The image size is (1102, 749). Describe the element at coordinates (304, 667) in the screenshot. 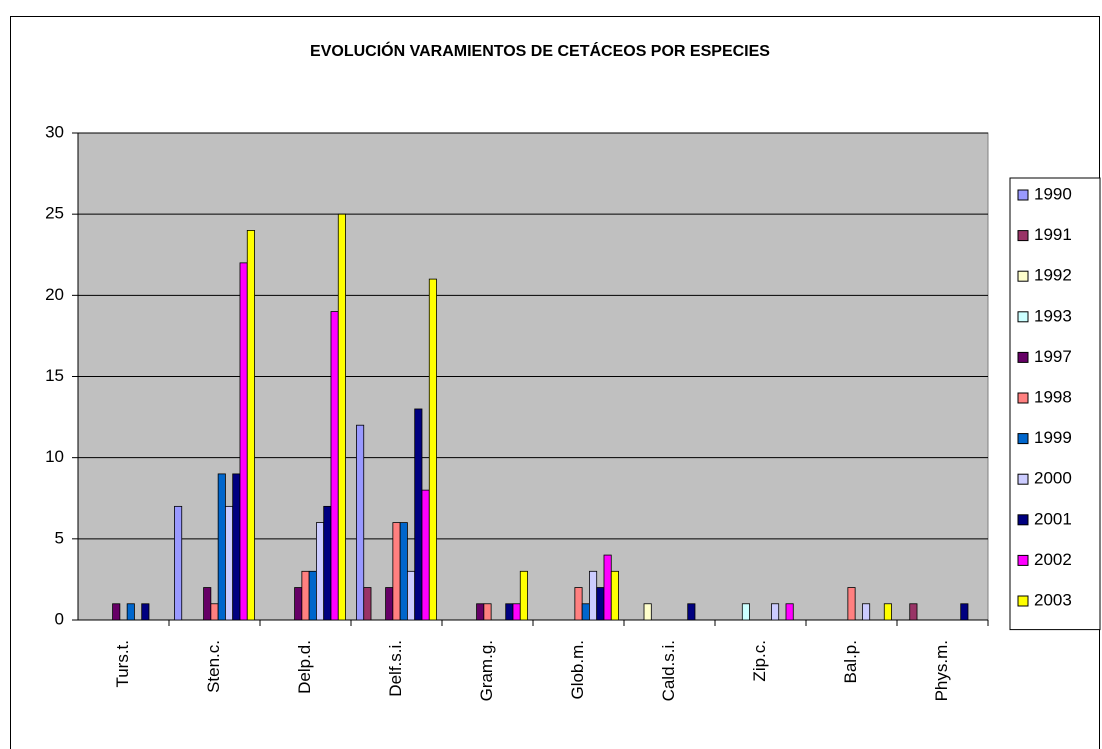

I see `x-tick-label: Delp.d.` at that location.